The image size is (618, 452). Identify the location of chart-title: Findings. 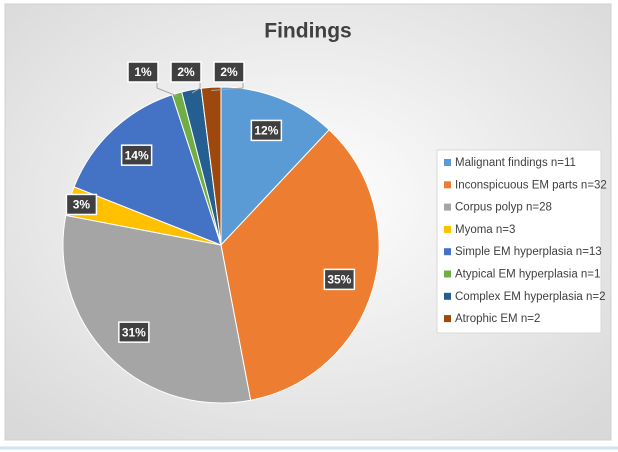
(308, 31).